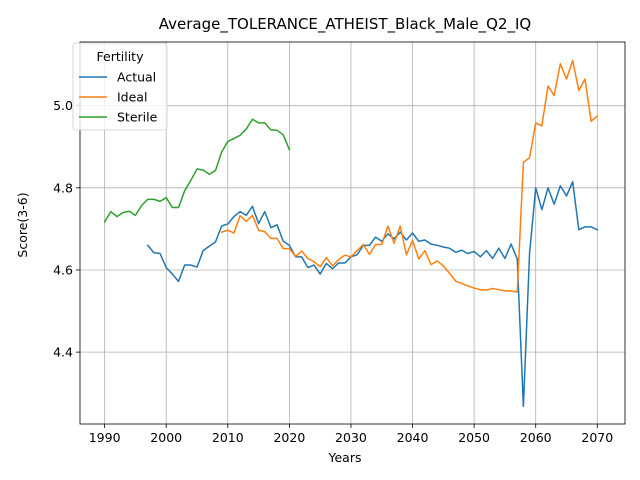  Describe the element at coordinates (345, 457) in the screenshot. I see `x-axis-label: Years` at that location.